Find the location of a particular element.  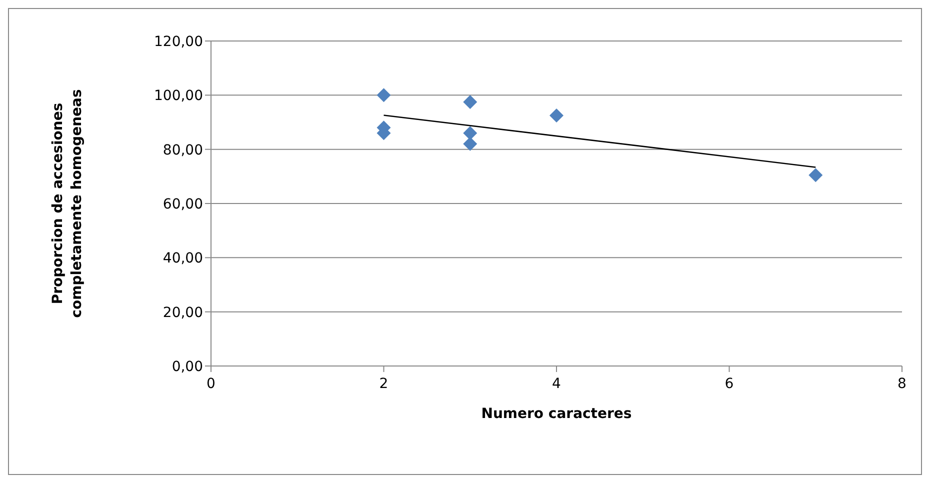

y-tick-label: 40,00 is located at coordinates (182, 258).